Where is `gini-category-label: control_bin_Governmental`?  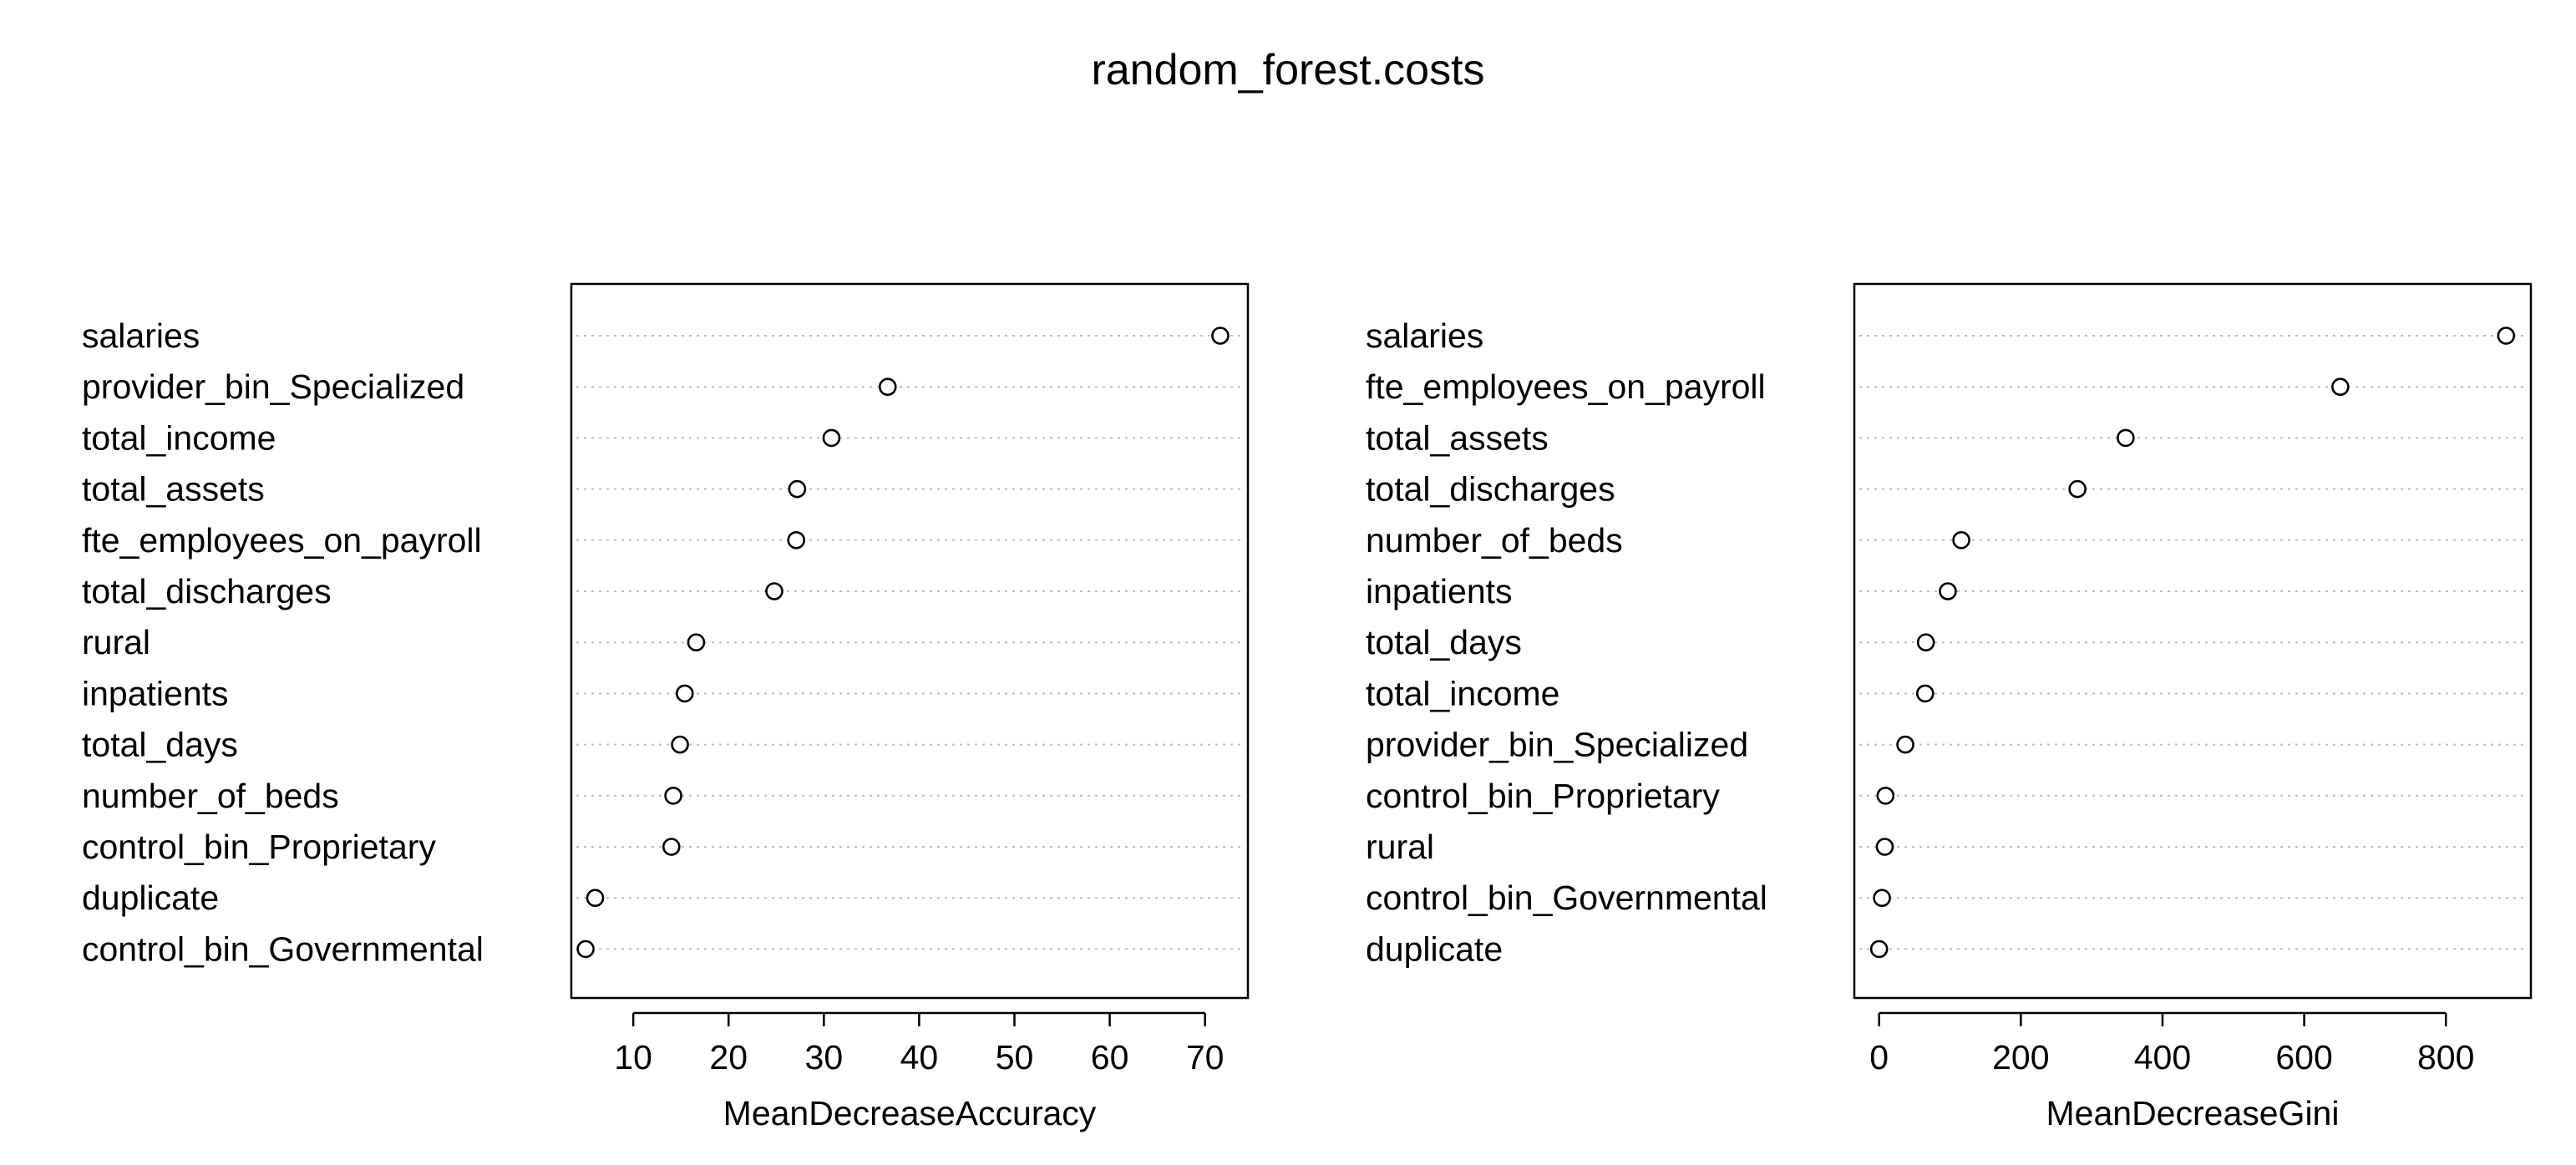 gini-category-label: control_bin_Governmental is located at coordinates (1566, 898).